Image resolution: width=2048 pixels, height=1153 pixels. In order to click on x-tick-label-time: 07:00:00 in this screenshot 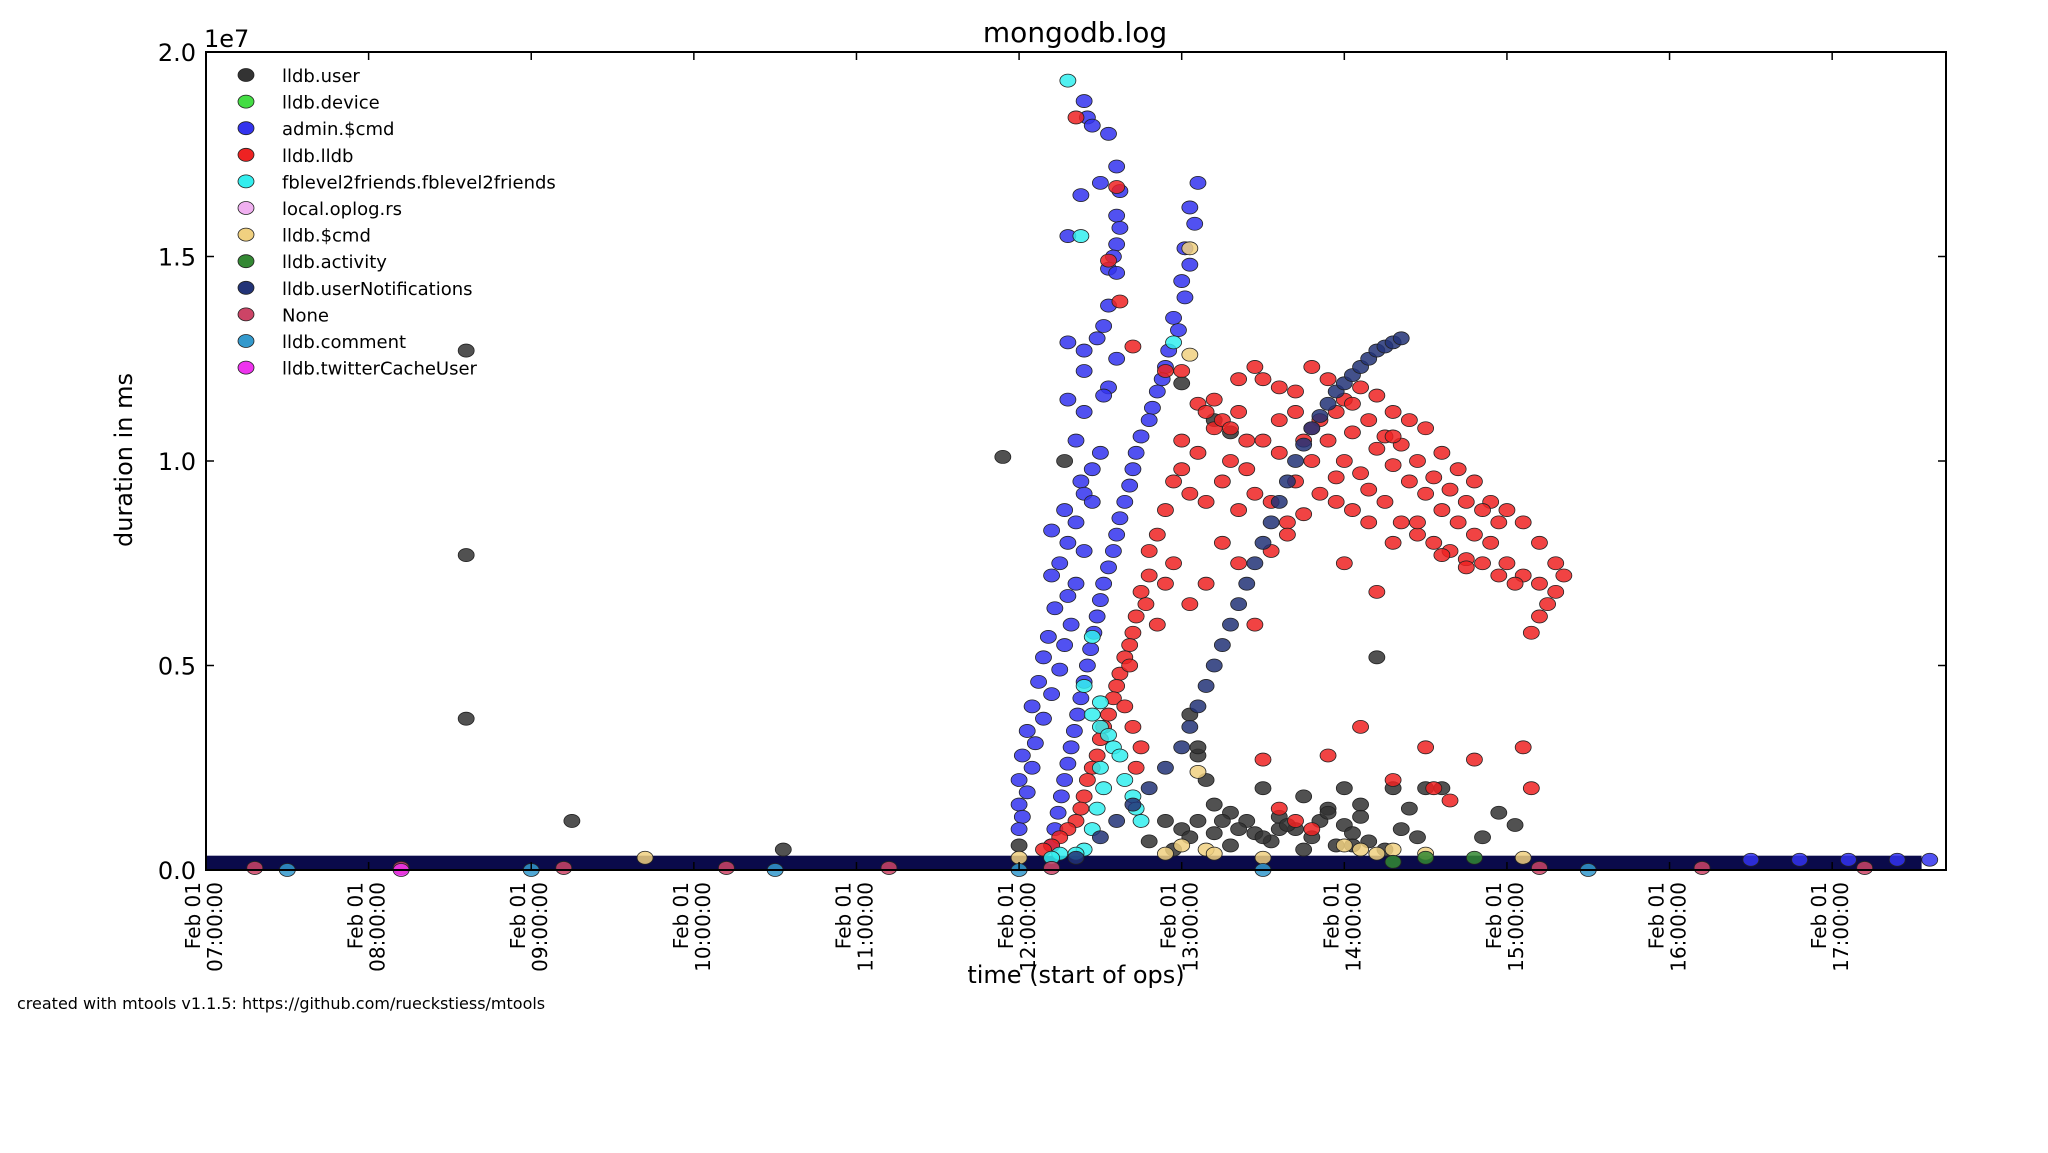, I will do `click(215, 927)`.